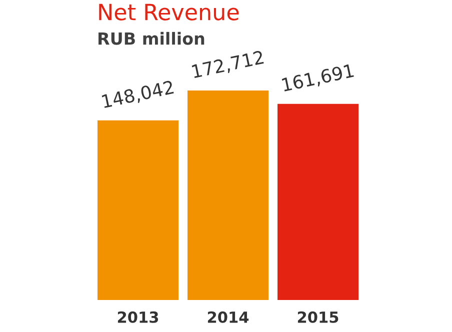 The width and height of the screenshot is (452, 332). What do you see at coordinates (151, 38) in the screenshot?
I see `chart-subtitle: RUB million` at bounding box center [151, 38].